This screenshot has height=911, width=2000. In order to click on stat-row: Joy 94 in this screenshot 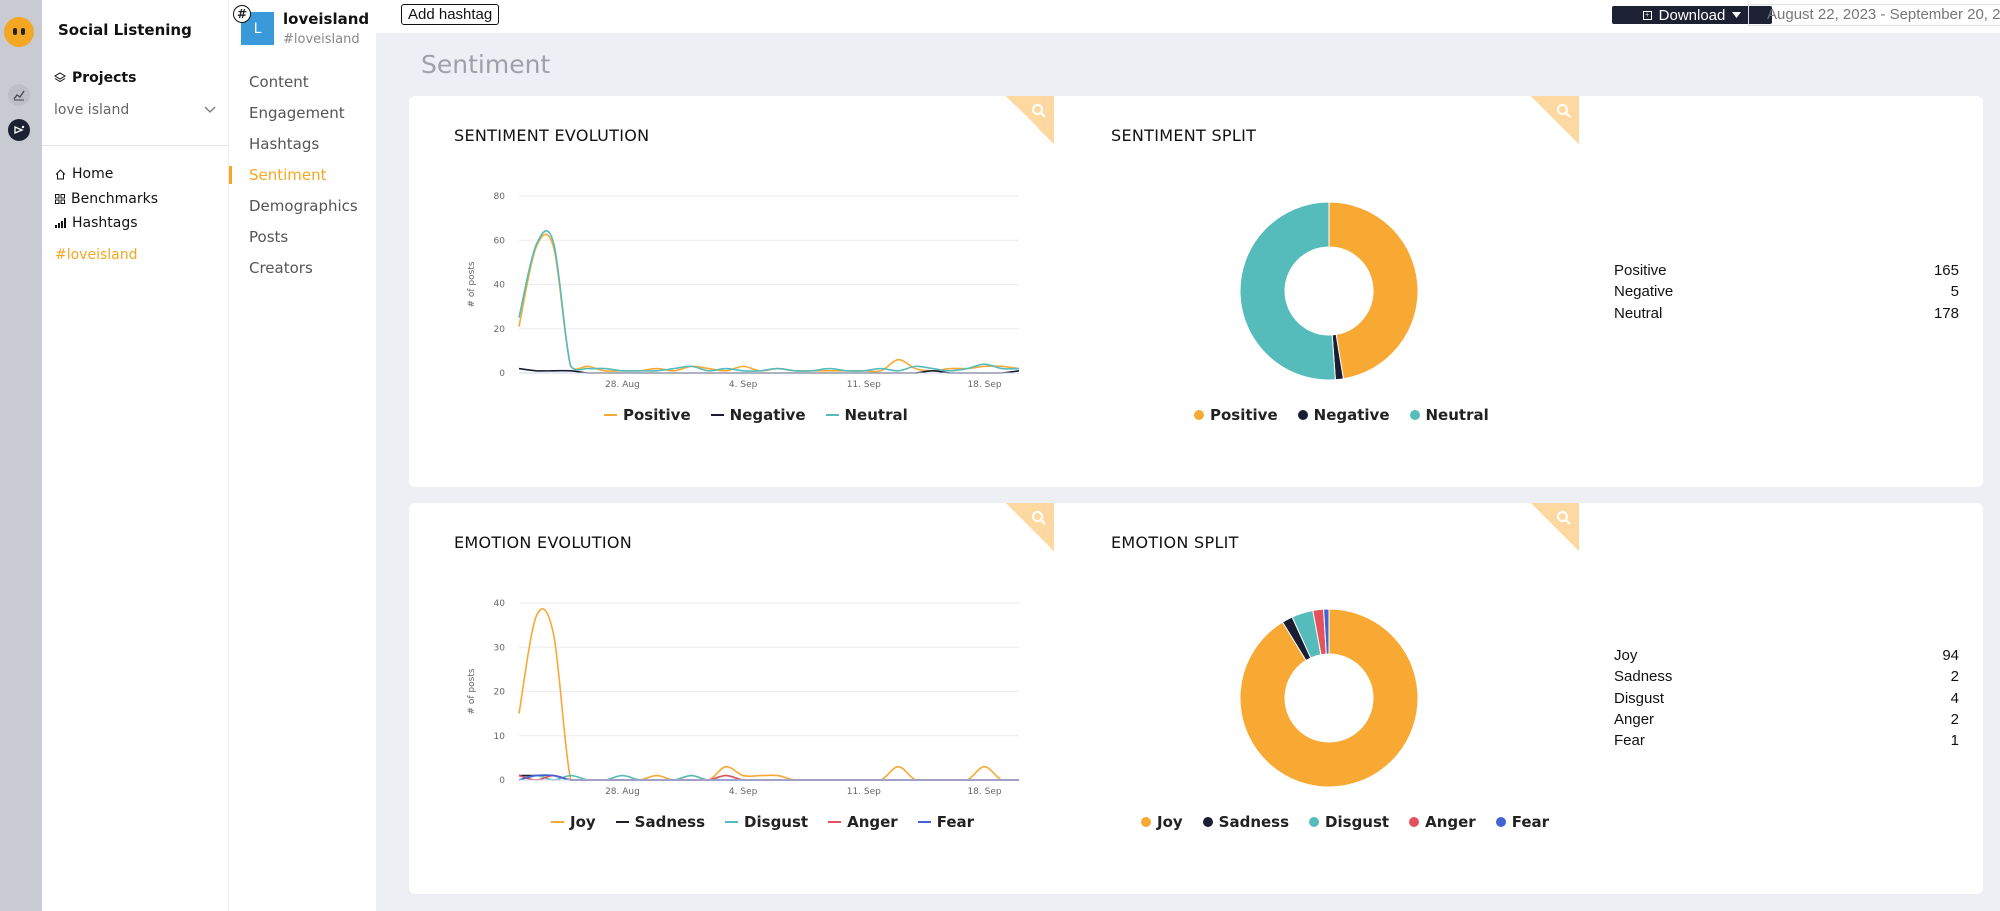, I will do `click(1786, 657)`.